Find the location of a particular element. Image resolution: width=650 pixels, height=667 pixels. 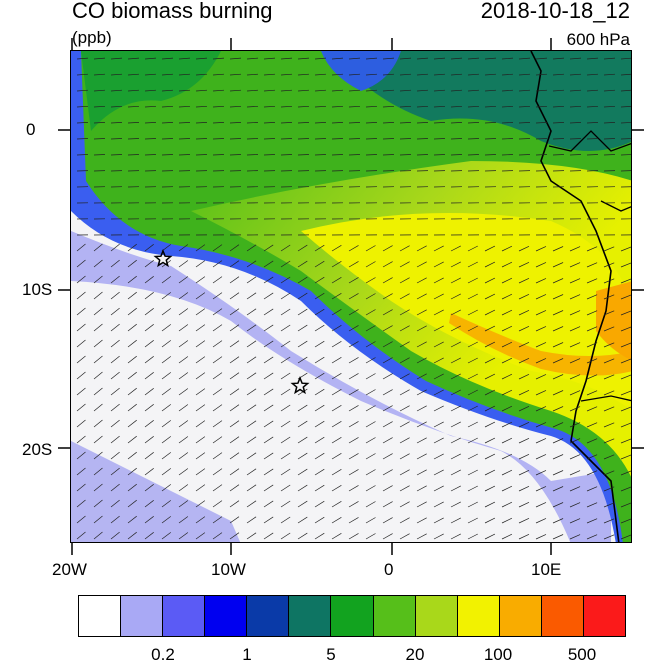

coastline is located at coordinates (575, 296).